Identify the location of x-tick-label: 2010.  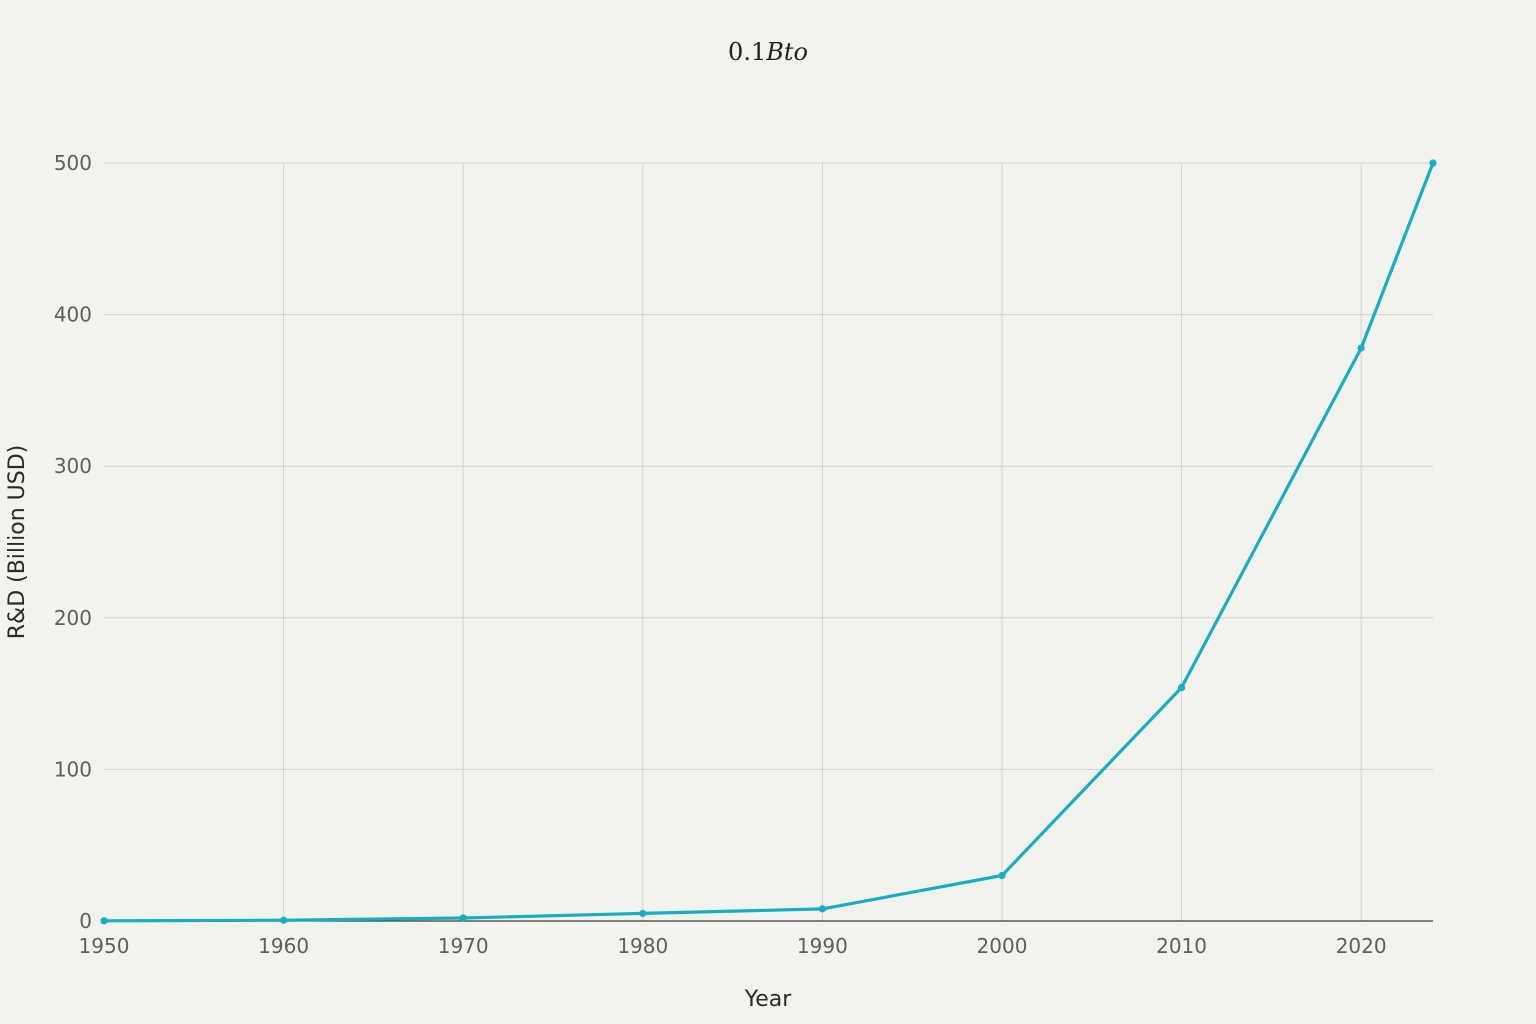
(1181, 946).